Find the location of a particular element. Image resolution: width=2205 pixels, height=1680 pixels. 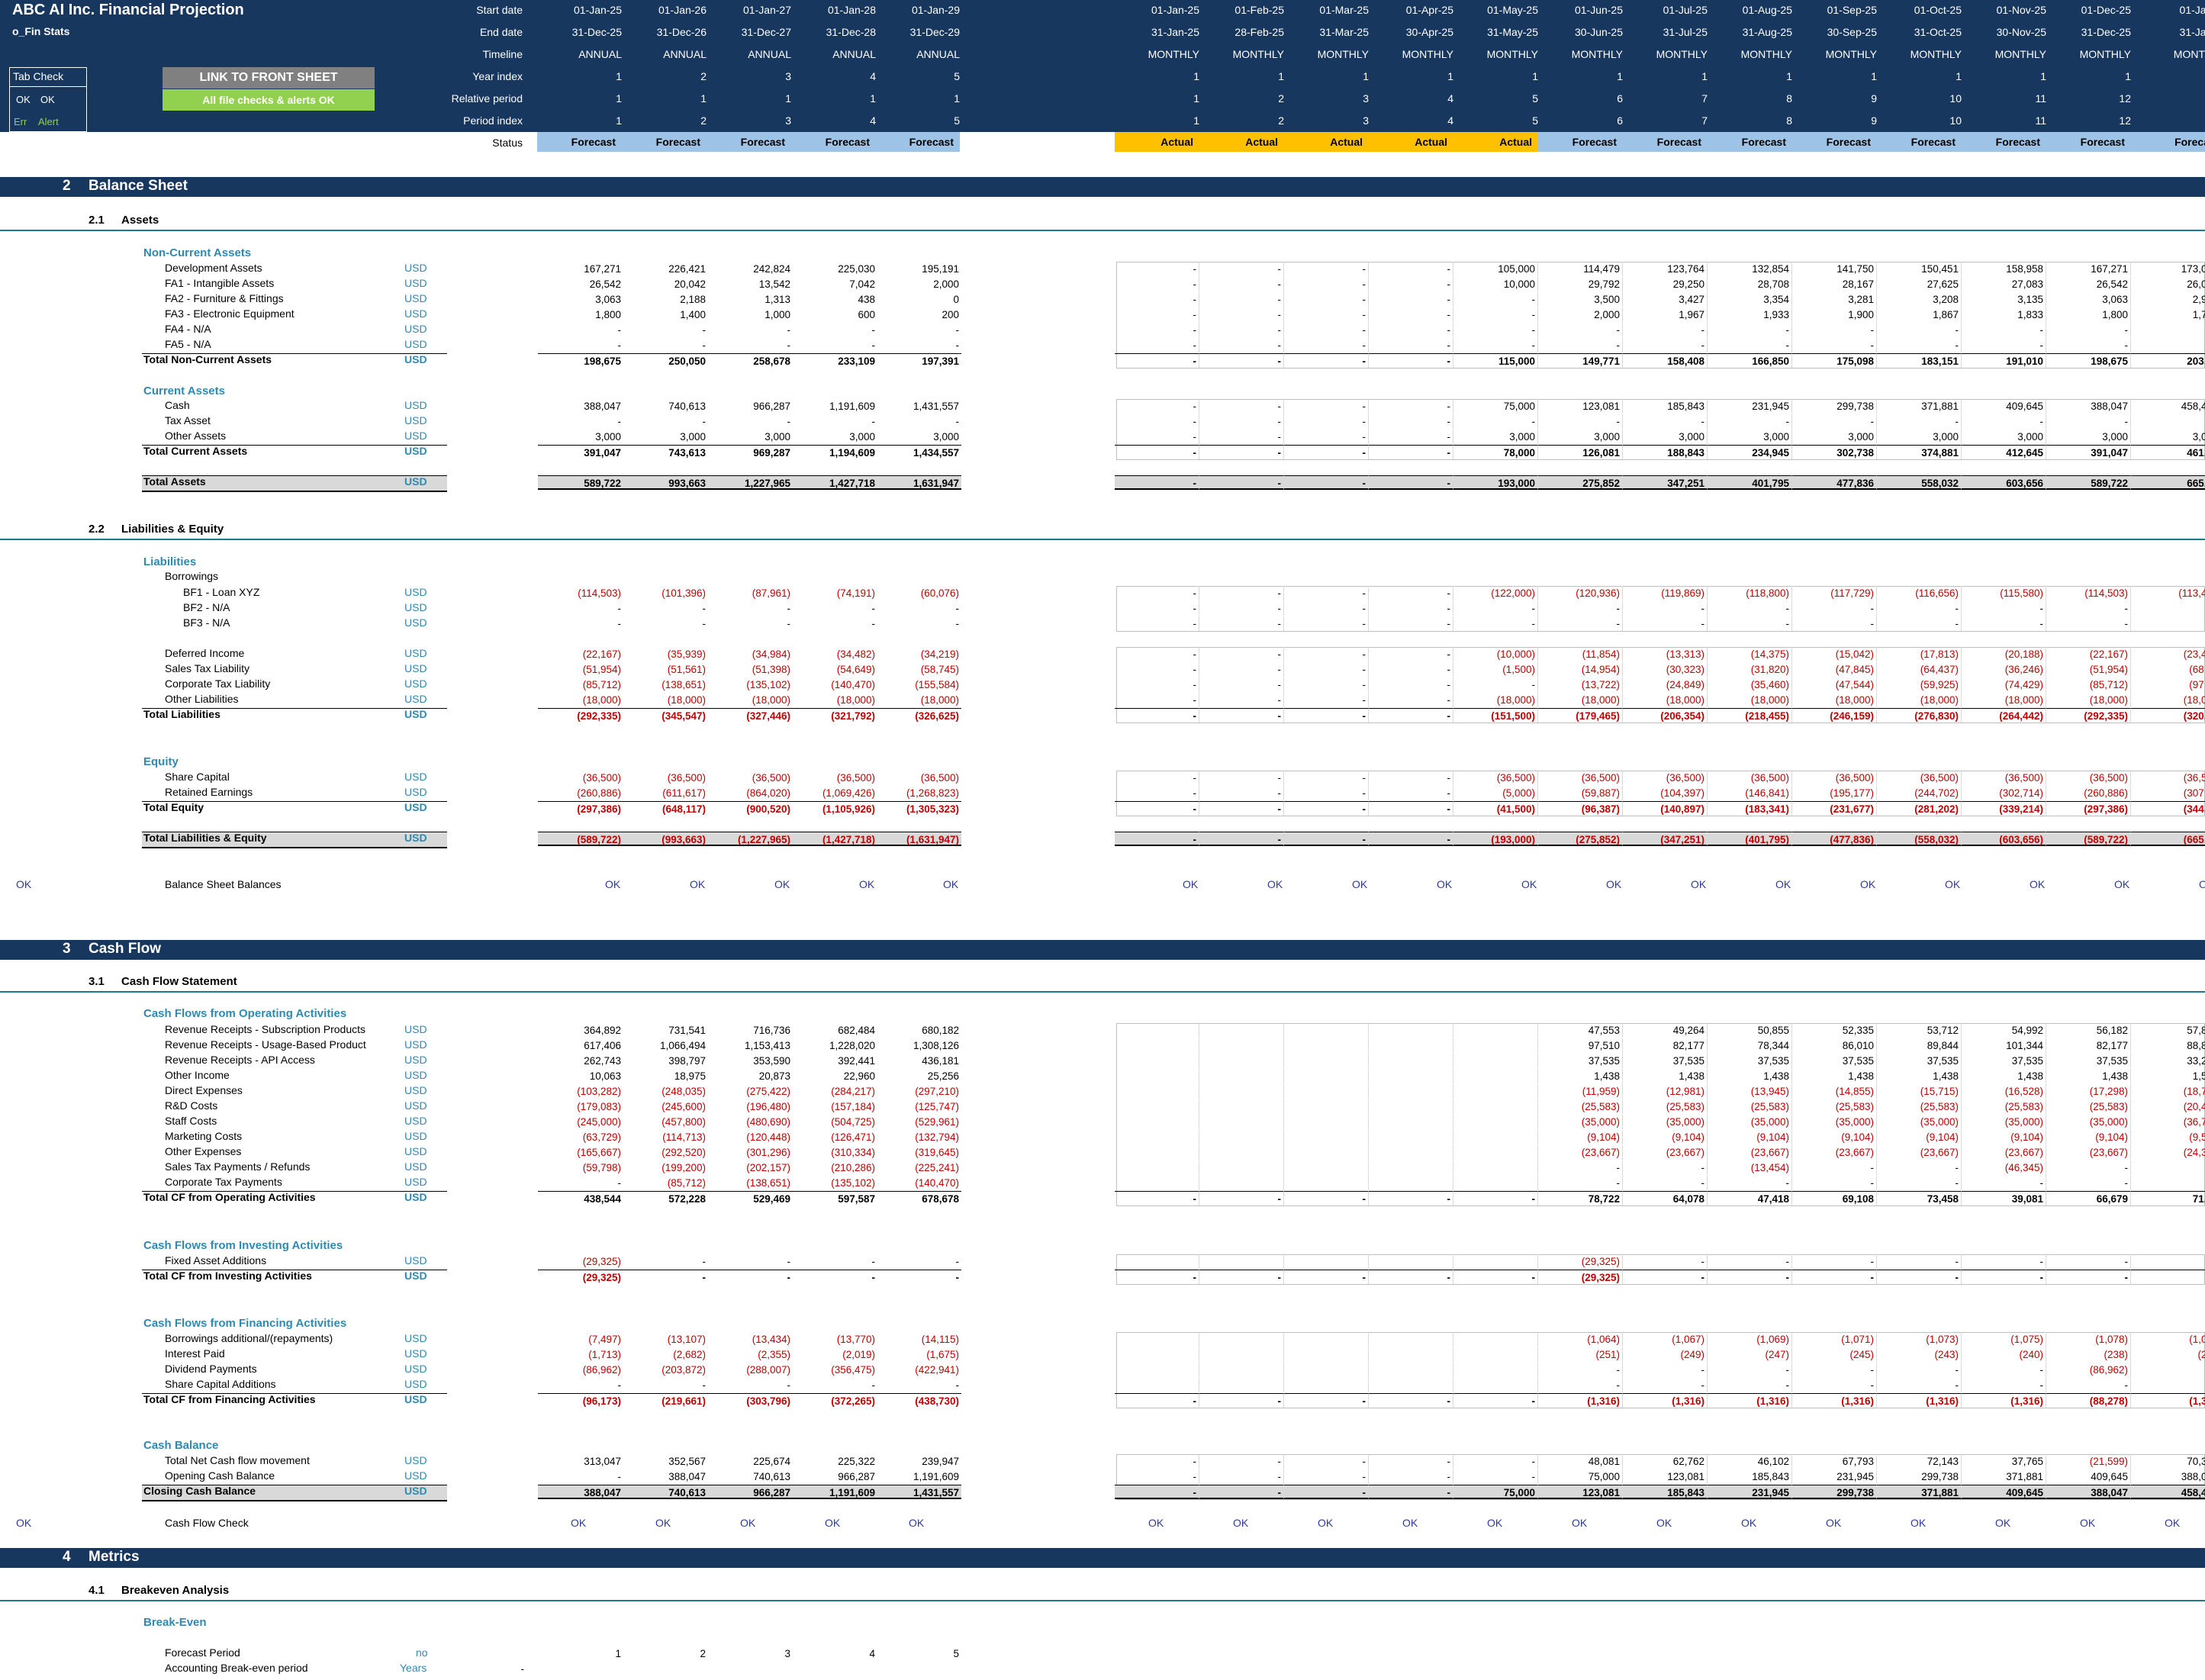

monthly-value: 69,108 is located at coordinates (1835, 1198).